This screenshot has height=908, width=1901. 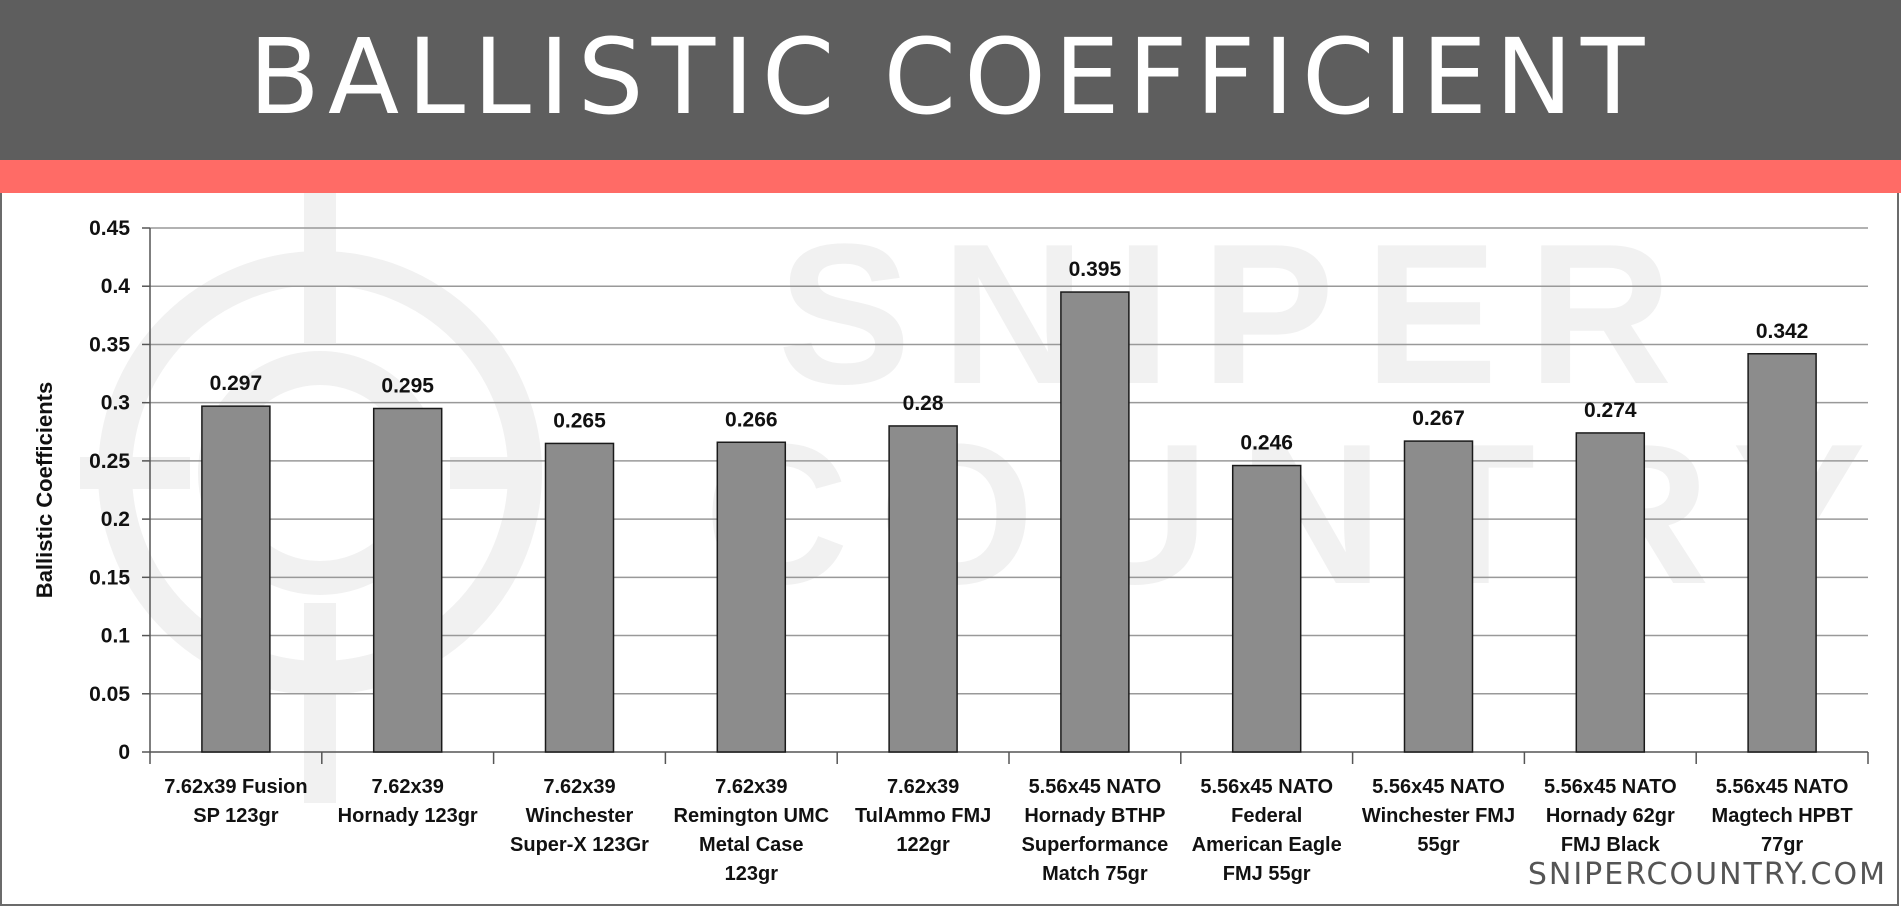 I want to click on data-label: 0.297, so click(x=236, y=383).